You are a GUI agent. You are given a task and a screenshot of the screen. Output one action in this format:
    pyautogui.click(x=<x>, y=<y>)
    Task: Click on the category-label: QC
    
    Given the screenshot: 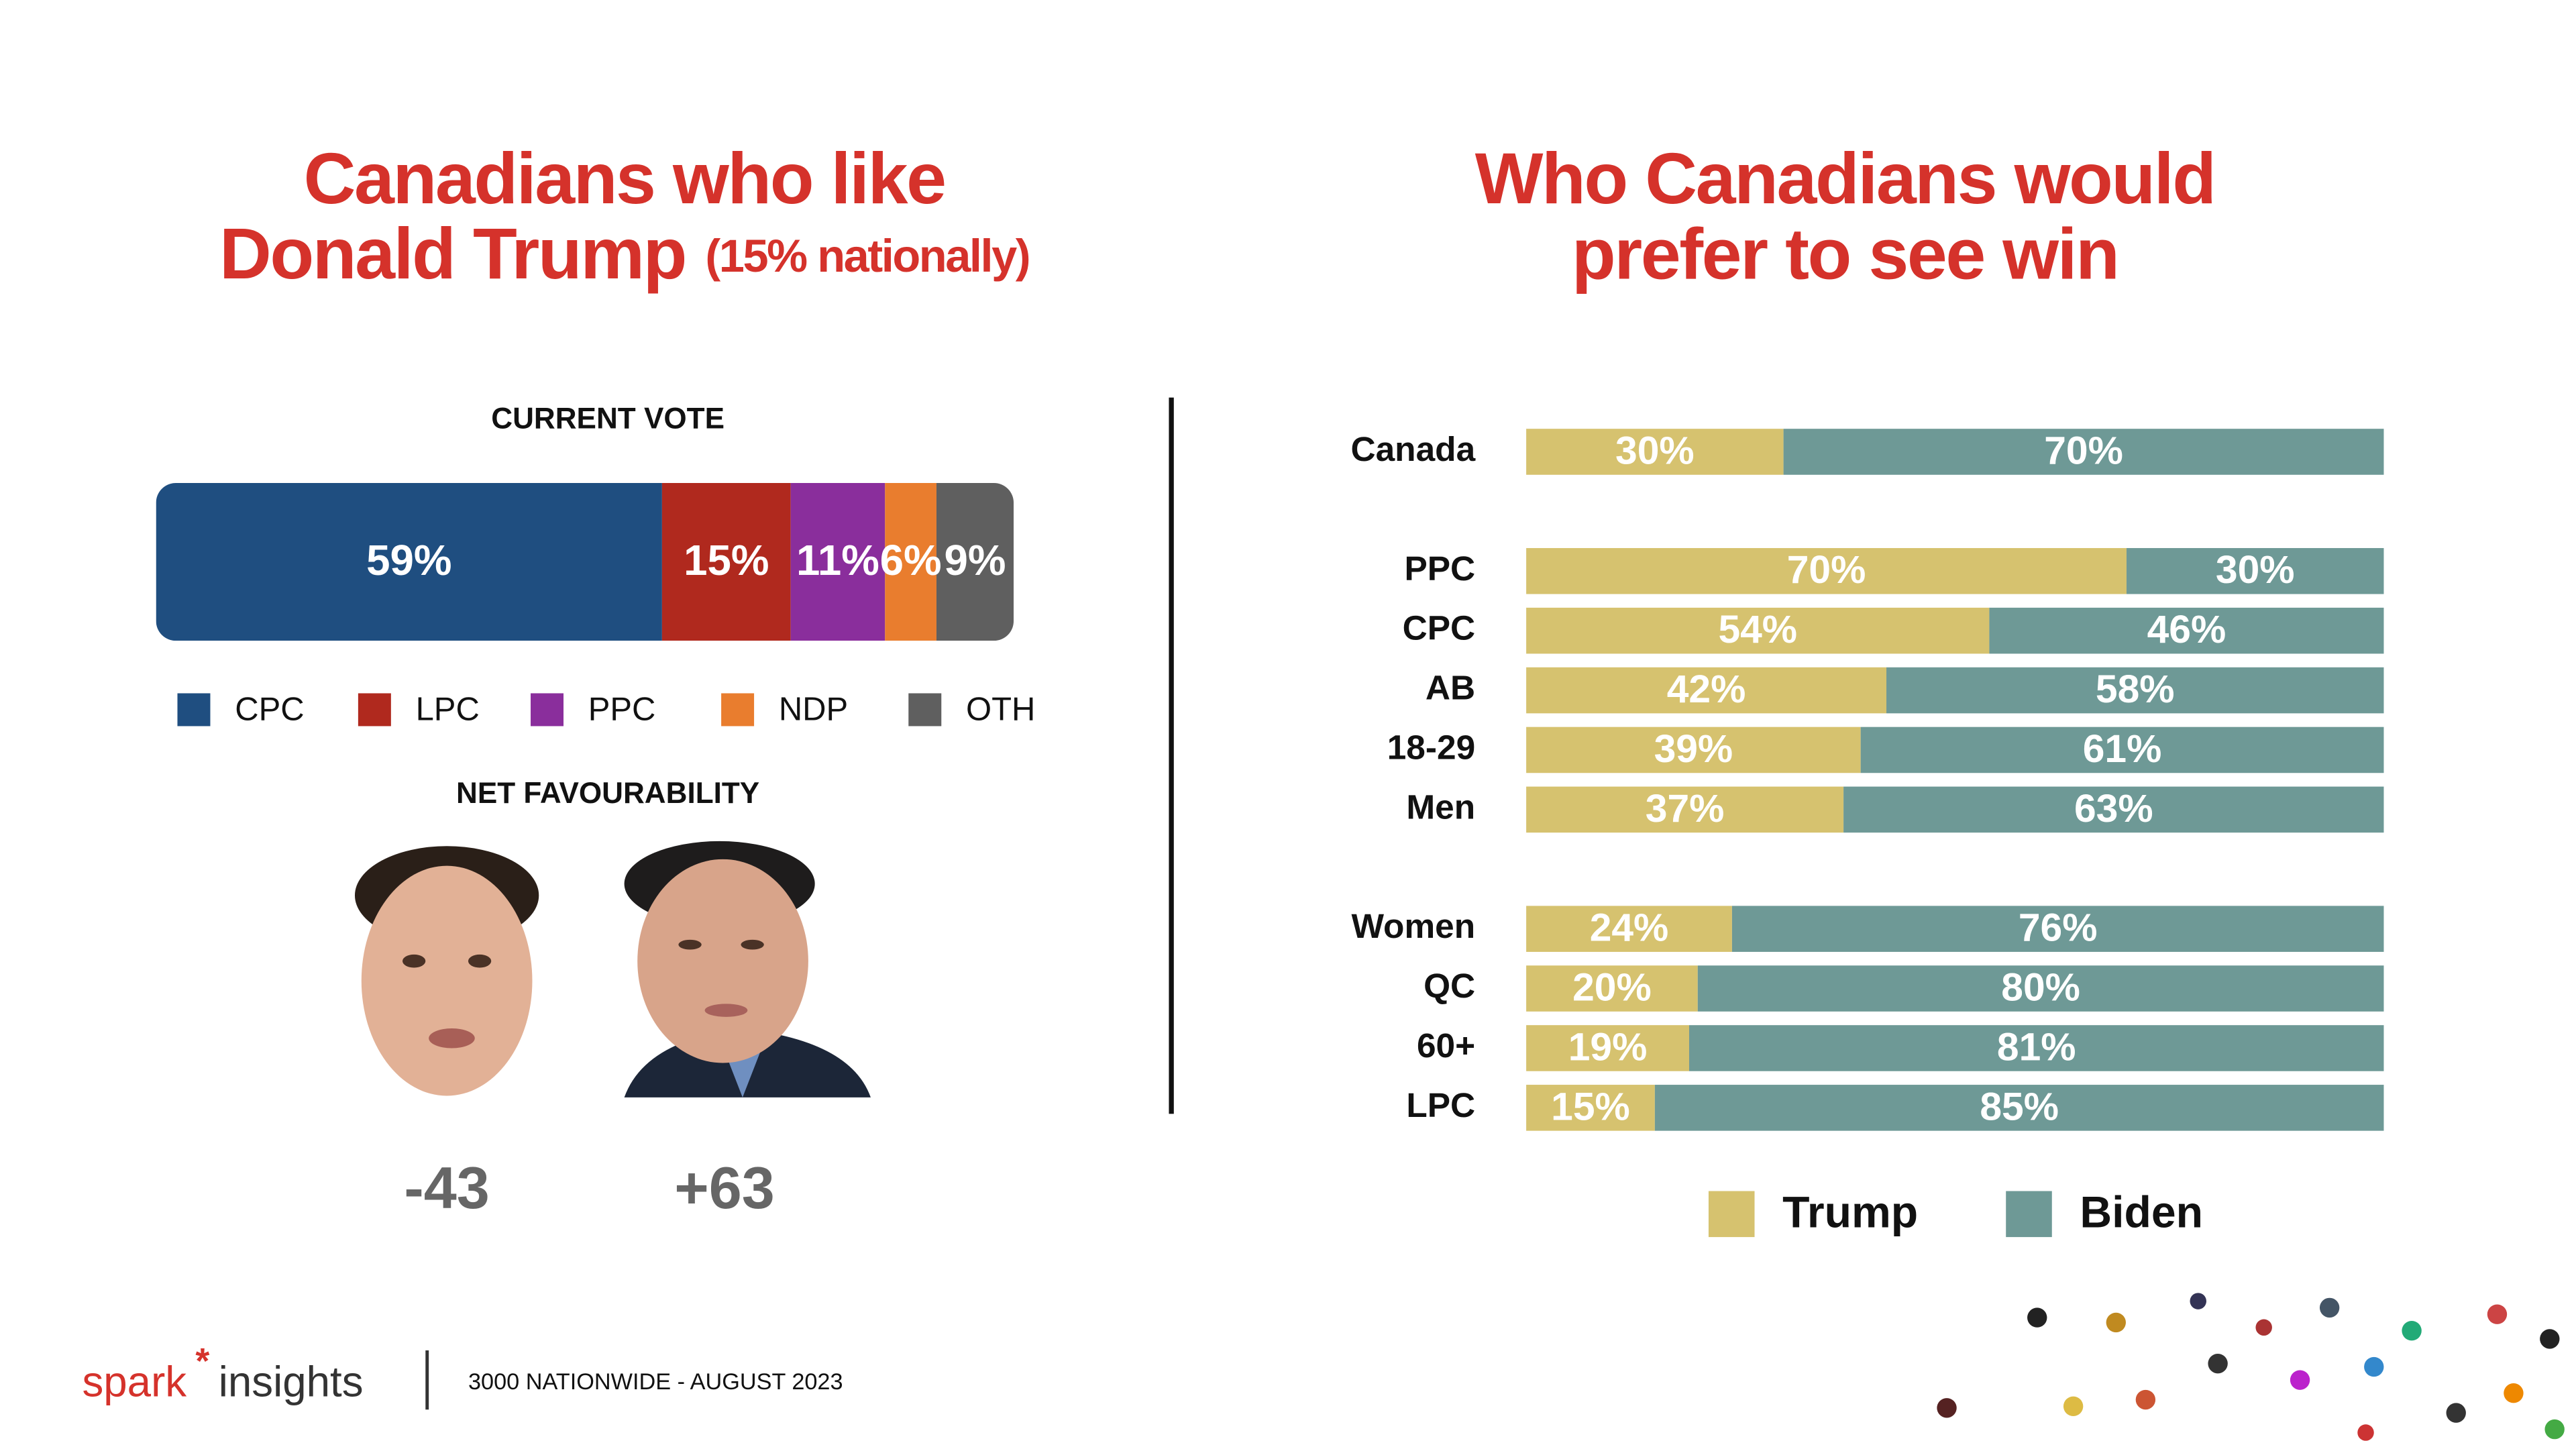 What is the action you would take?
    pyautogui.click(x=1449, y=985)
    